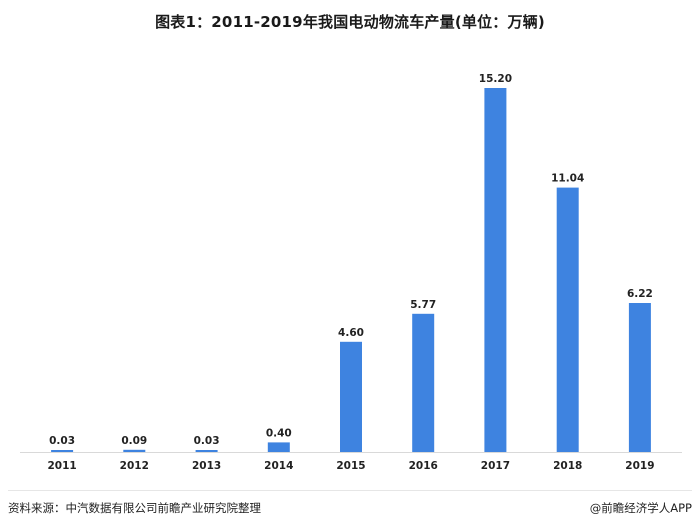 This screenshot has width=700, height=527. What do you see at coordinates (62, 451) in the screenshot?
I see `bar-2011` at bounding box center [62, 451].